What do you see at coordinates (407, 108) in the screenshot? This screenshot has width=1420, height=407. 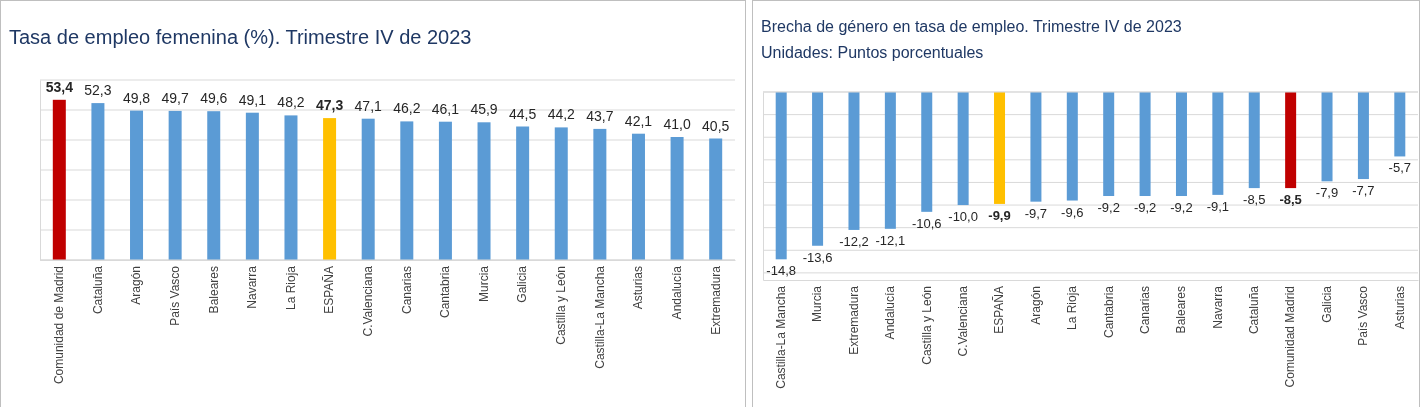 I see `data-label: 46,2` at bounding box center [407, 108].